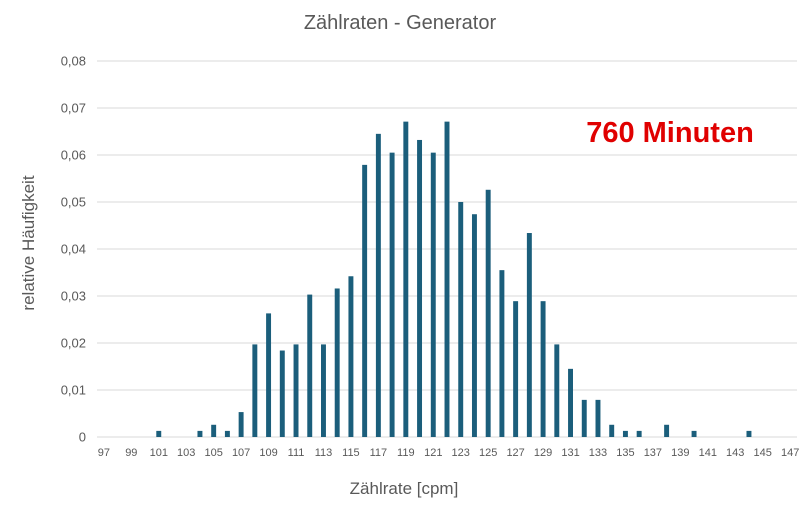 This screenshot has width=804, height=507. Describe the element at coordinates (241, 453) in the screenshot. I see `x-tick-label: 107` at that location.